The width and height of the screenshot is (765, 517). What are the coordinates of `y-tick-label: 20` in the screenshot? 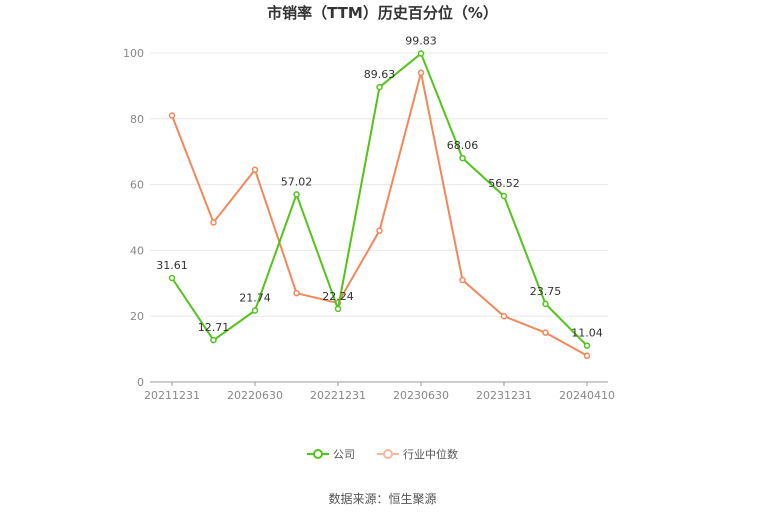 It's located at (137, 316).